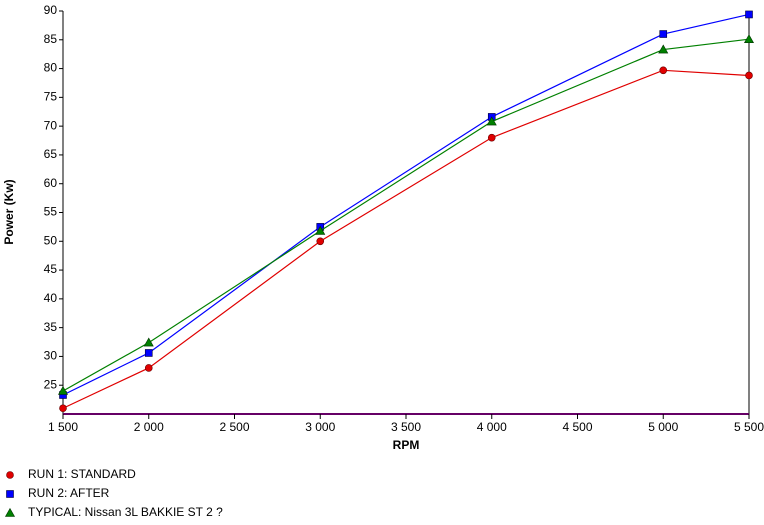  I want to click on y-tick-label: 40, so click(51, 298).